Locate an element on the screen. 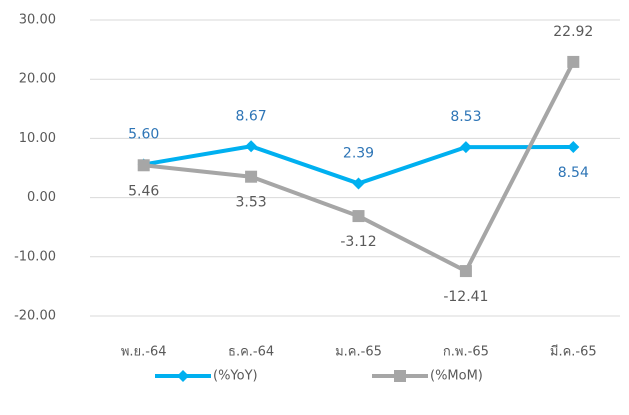  y-tick-label: 10.00 is located at coordinates (37, 138).